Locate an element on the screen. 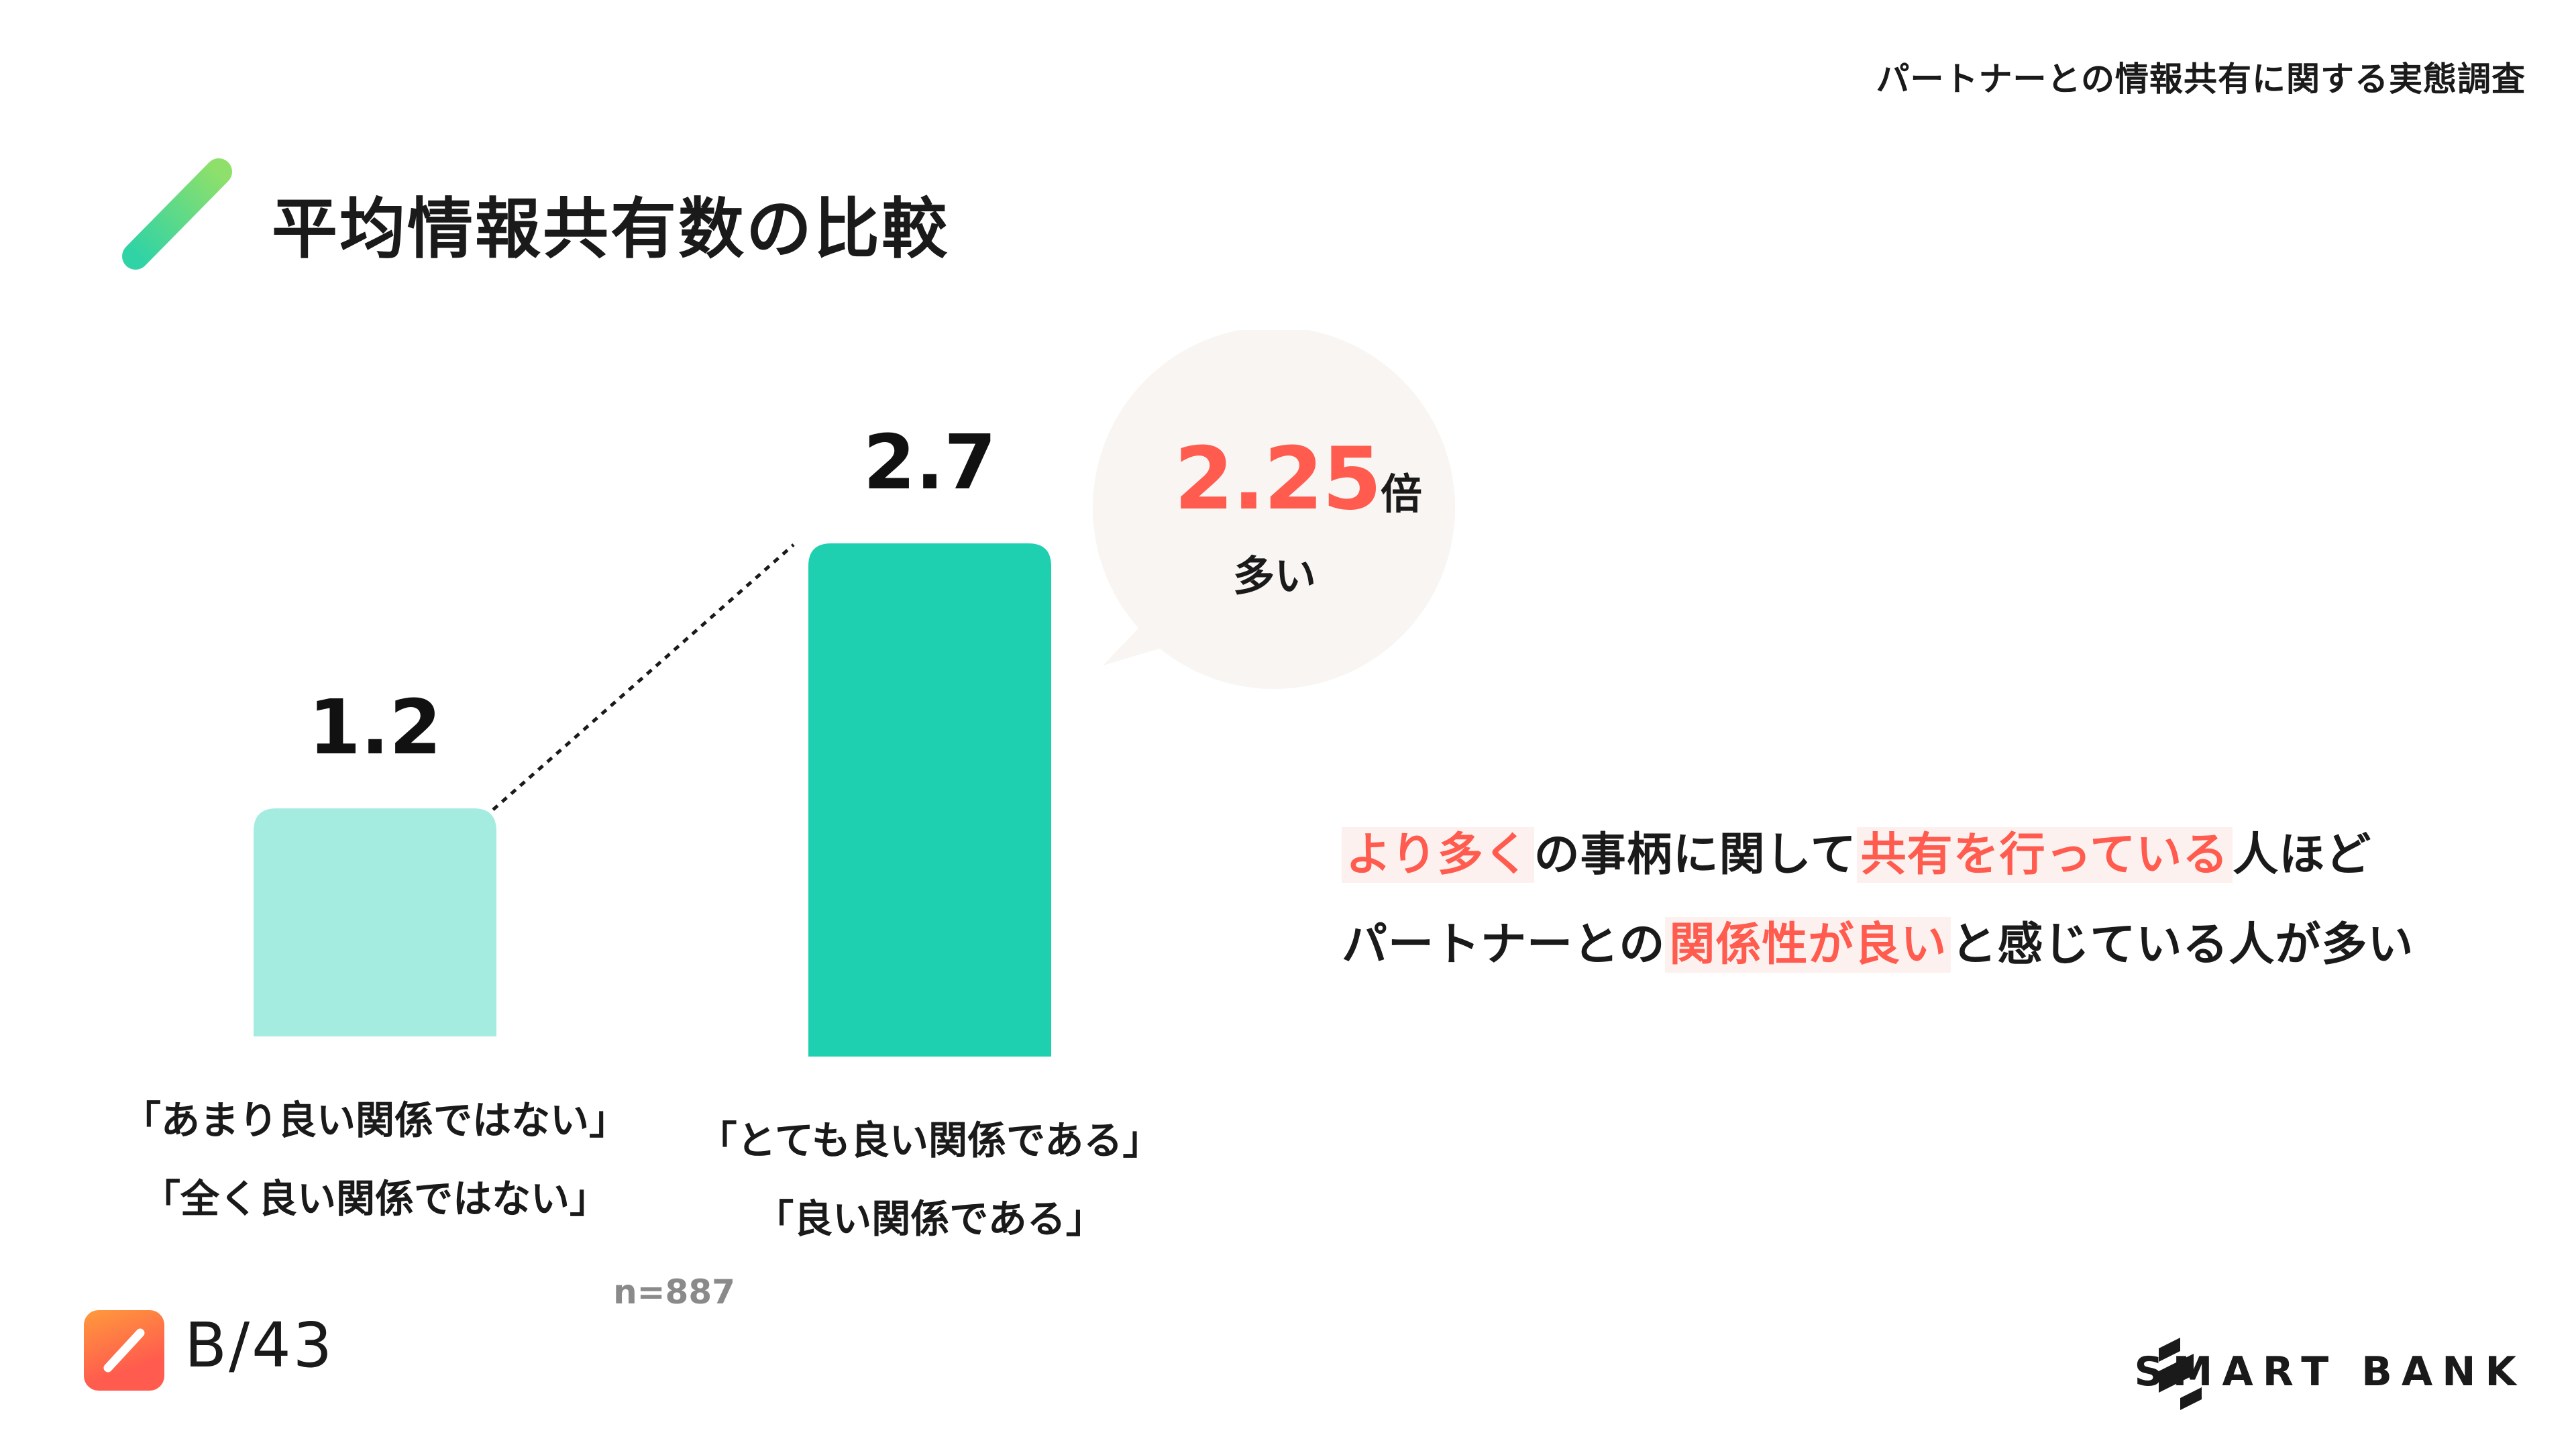 The width and height of the screenshot is (2576, 1449). b43-logo-icon is located at coordinates (124, 1350).